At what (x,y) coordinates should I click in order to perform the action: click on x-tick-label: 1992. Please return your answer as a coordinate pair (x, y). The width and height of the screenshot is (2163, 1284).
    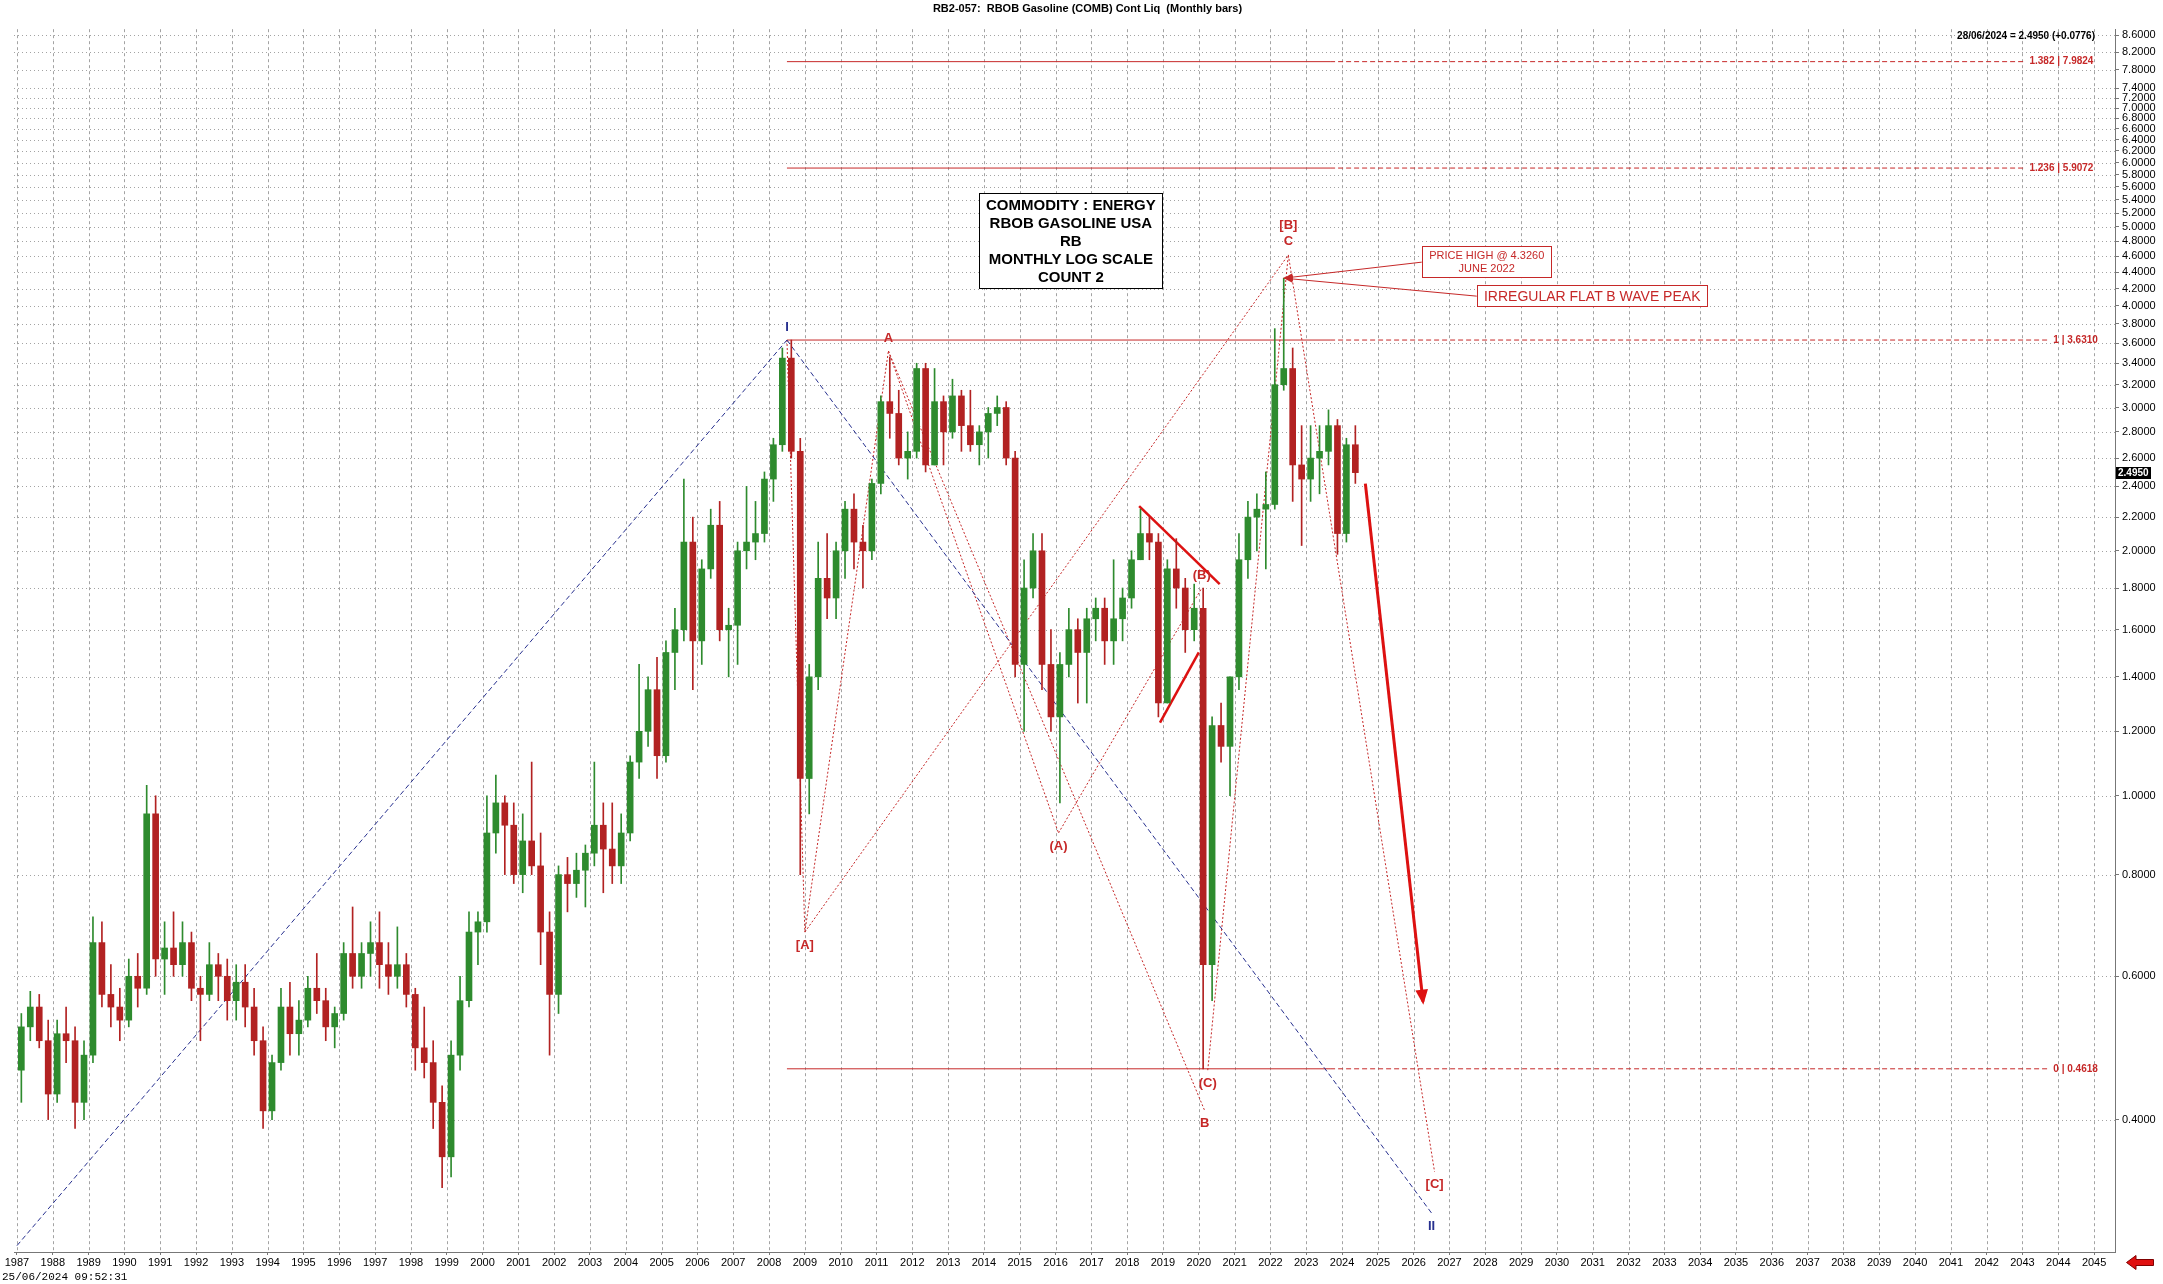
    Looking at the image, I should click on (196, 1261).